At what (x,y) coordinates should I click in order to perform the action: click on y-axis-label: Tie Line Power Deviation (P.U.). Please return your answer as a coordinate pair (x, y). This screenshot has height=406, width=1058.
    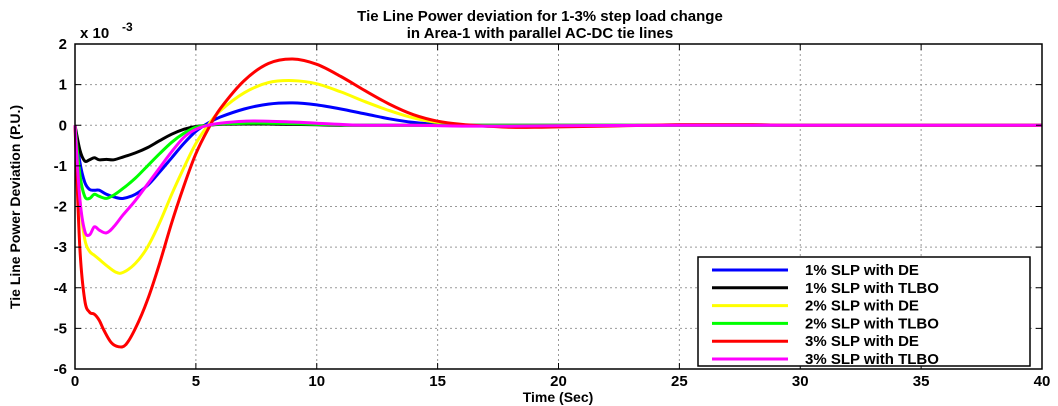
    Looking at the image, I should click on (15, 207).